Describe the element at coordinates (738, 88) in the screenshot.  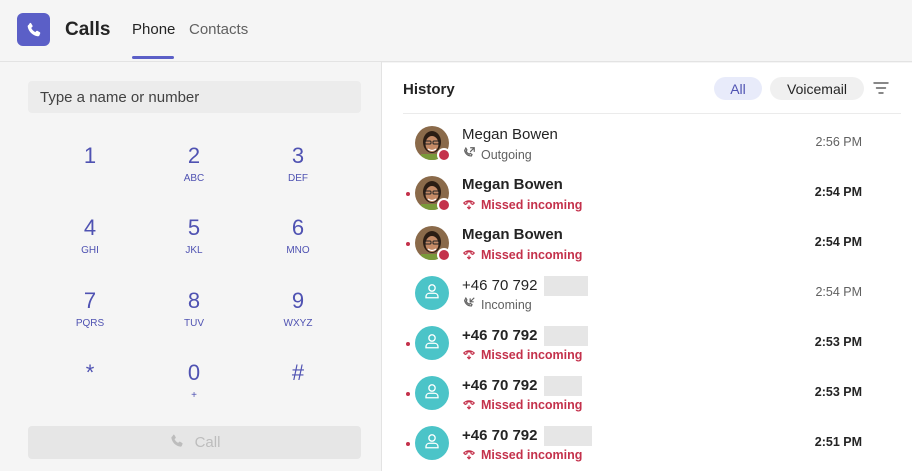
I see `filter-all-button: All` at that location.